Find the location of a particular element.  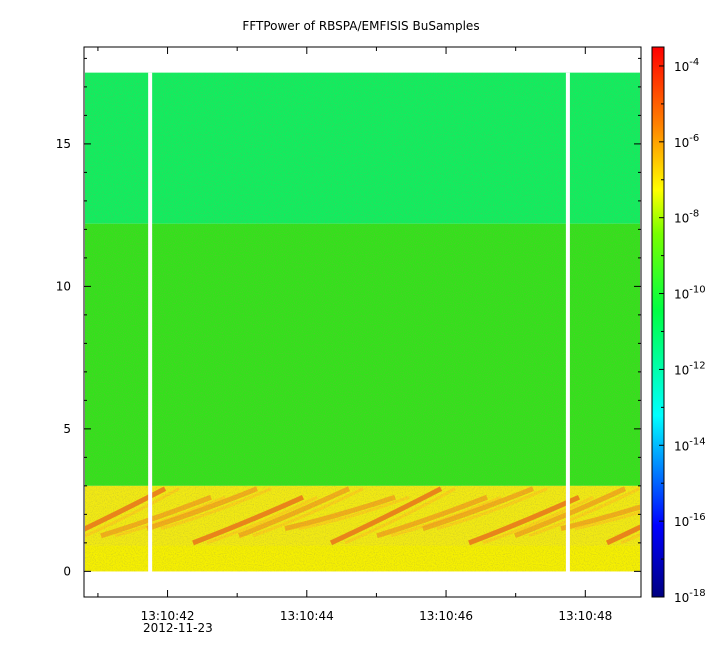

colorbar-tick-label: 10⁻¹⁸ is located at coordinates (690, 596).